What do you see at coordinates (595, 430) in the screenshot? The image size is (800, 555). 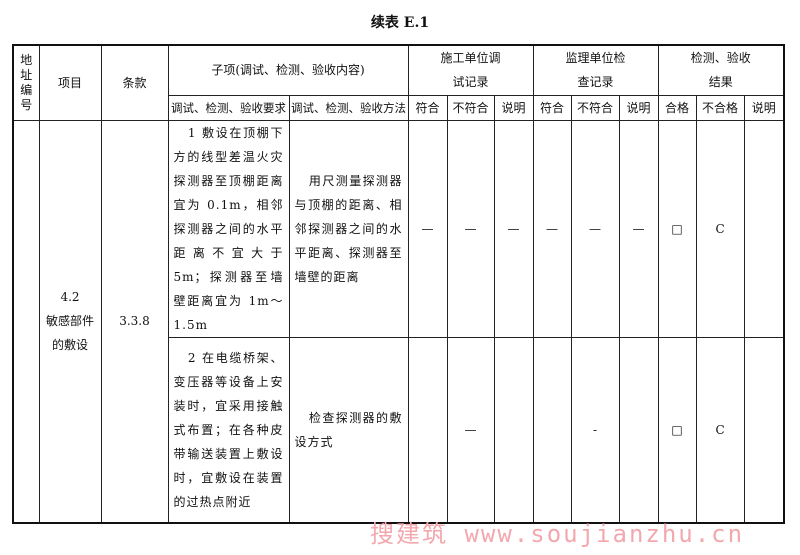 I see `s-nonconform-cell: -` at bounding box center [595, 430].